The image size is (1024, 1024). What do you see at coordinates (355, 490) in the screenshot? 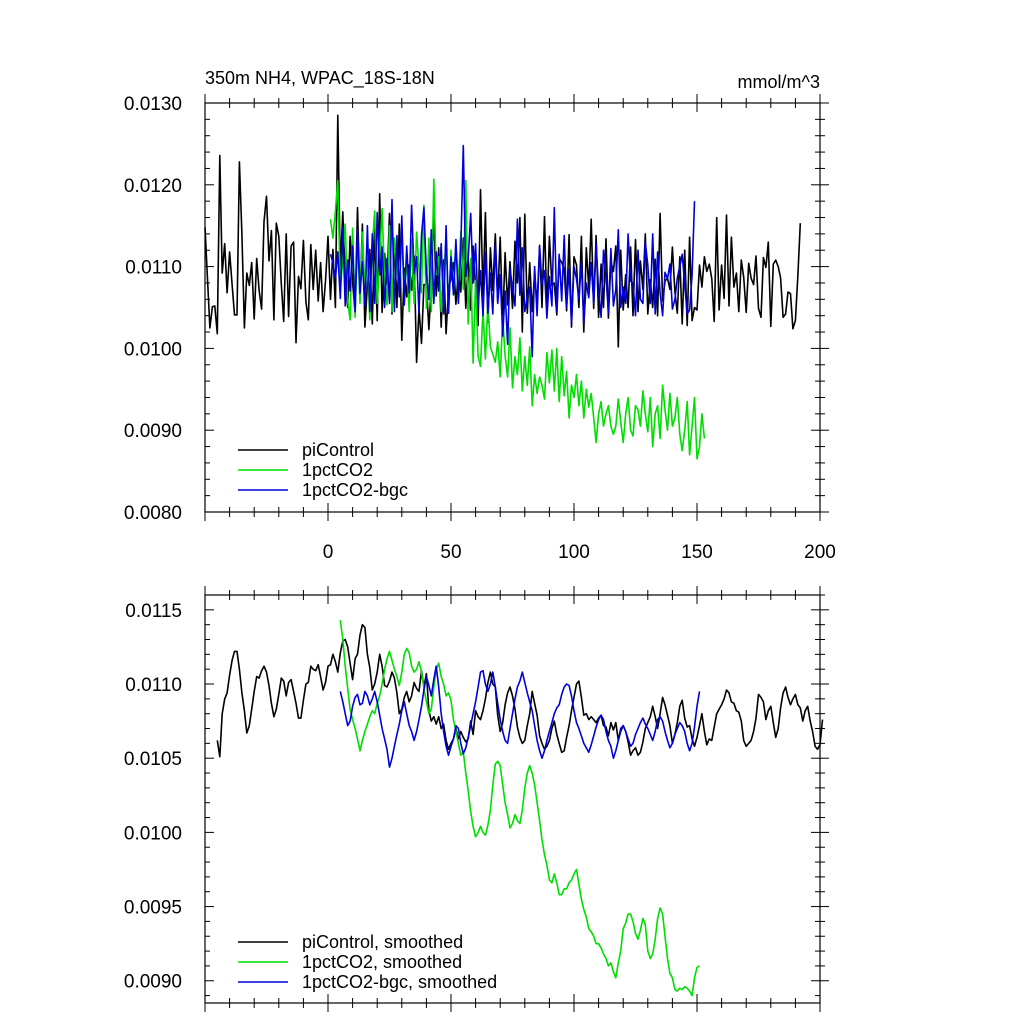
I see `legend-label: 1pctCO2-bgc` at bounding box center [355, 490].